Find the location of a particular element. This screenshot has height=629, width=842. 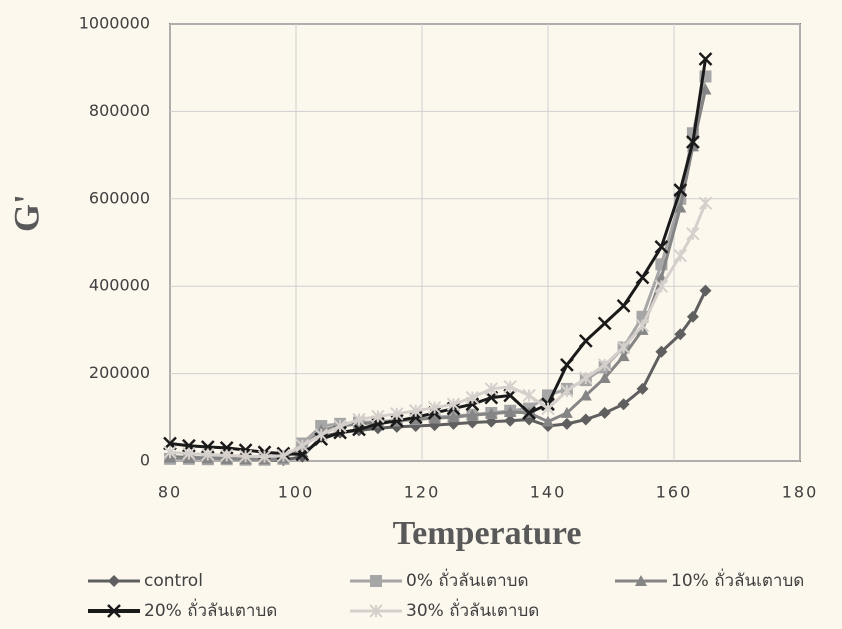

legend-label: 0% ถั่วลันเตาบด is located at coordinates (467, 579).